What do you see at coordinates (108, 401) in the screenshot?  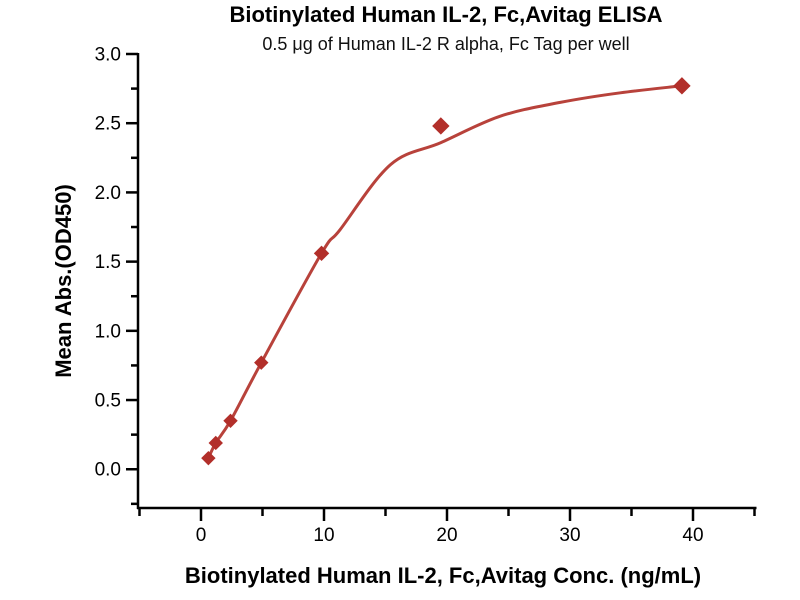 I see `y-tick-label: 0.5` at bounding box center [108, 401].